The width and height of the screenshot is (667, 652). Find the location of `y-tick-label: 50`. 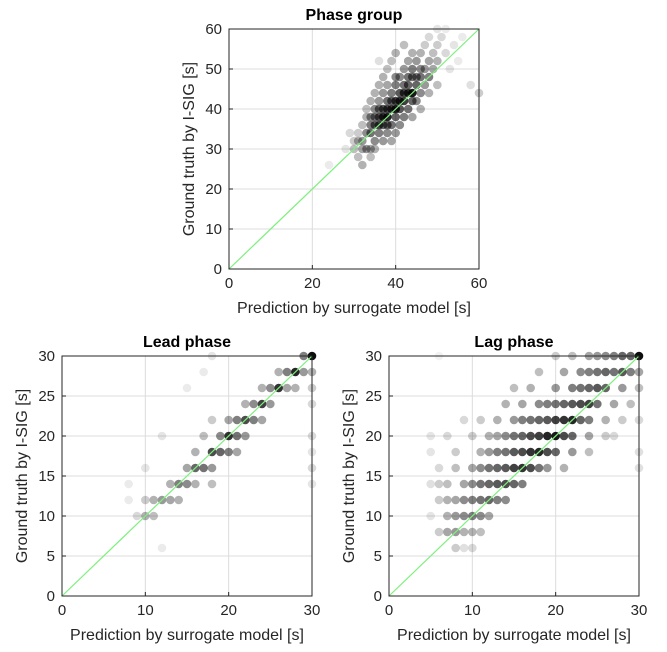

y-tick-label: 50 is located at coordinates (213, 69).